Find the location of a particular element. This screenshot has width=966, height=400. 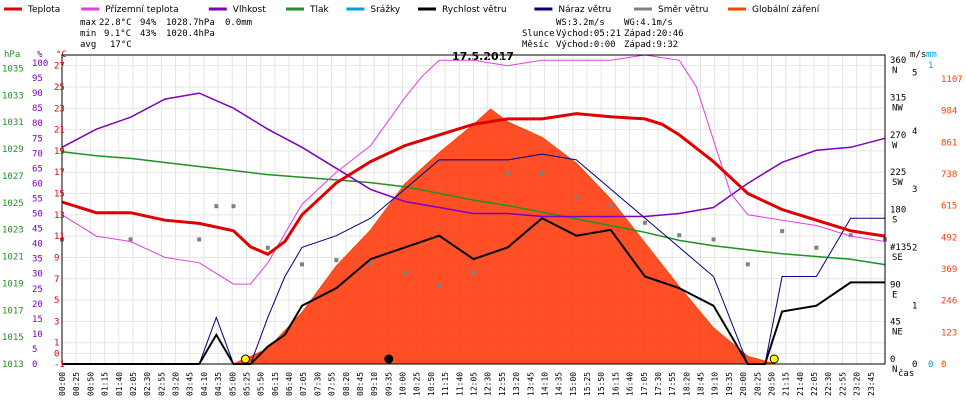

x-tick-label: 17:55 is located at coordinates (672, 384).